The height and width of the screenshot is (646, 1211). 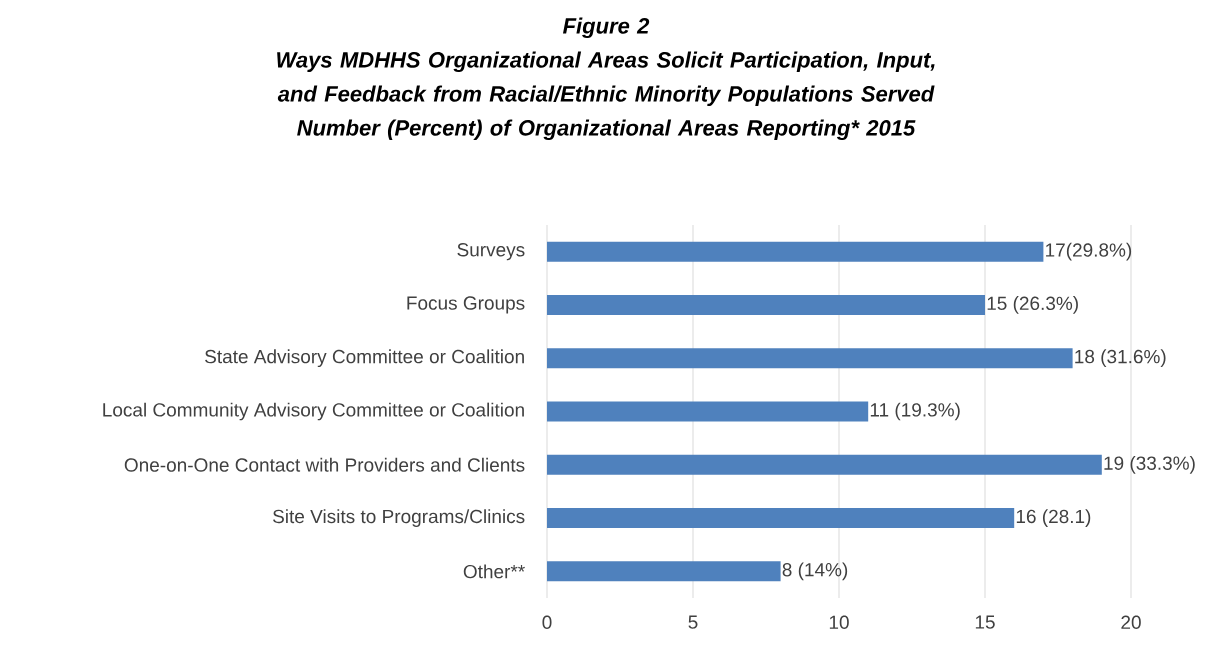 I want to click on data-label: 11 (19.3%), so click(x=915, y=411).